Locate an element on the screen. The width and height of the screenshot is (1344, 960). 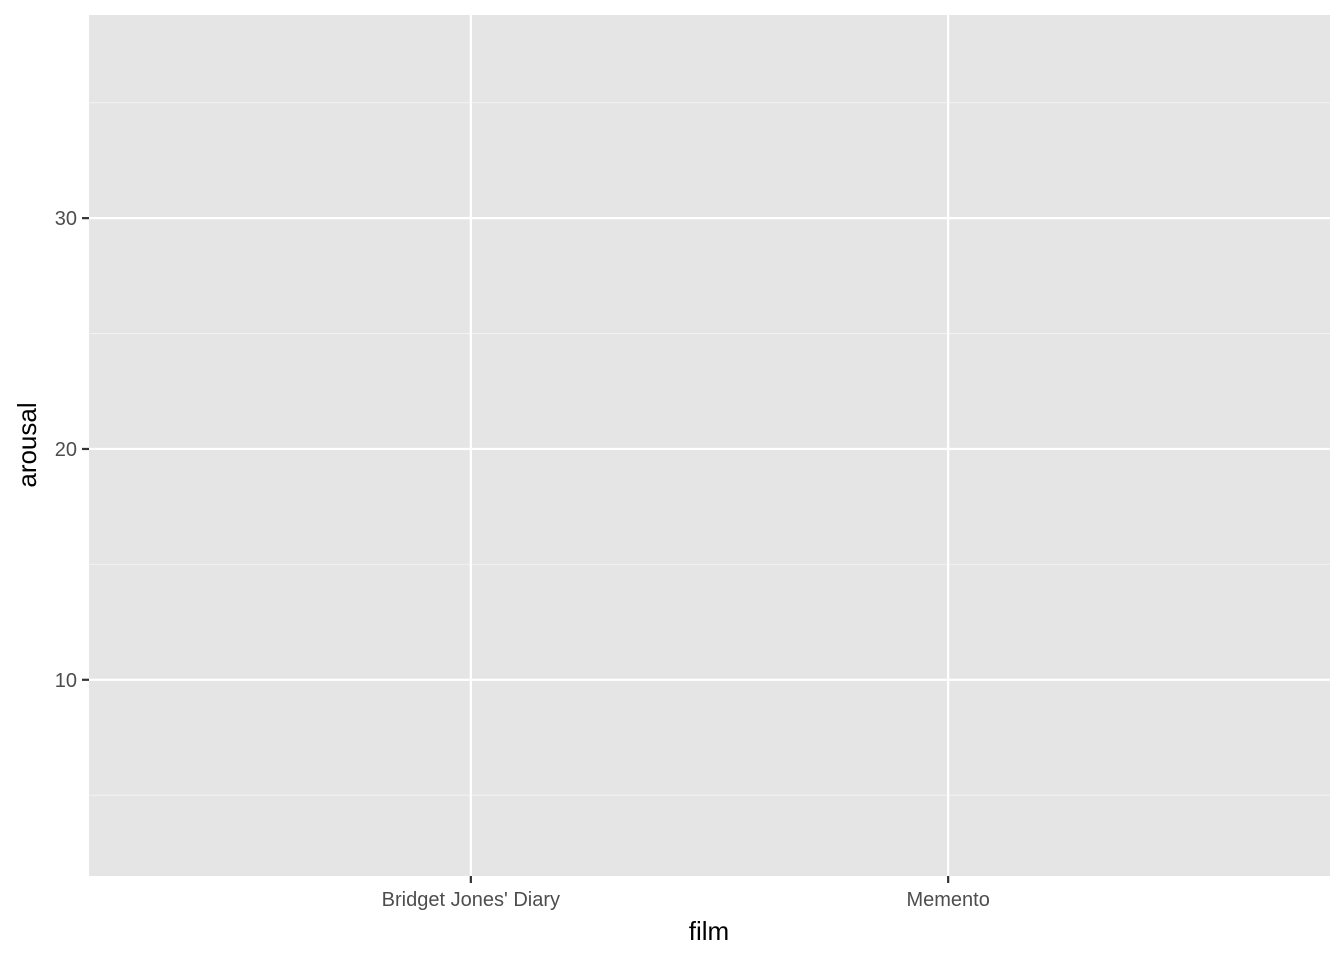
y-axis-title: arousal is located at coordinates (27, 444).